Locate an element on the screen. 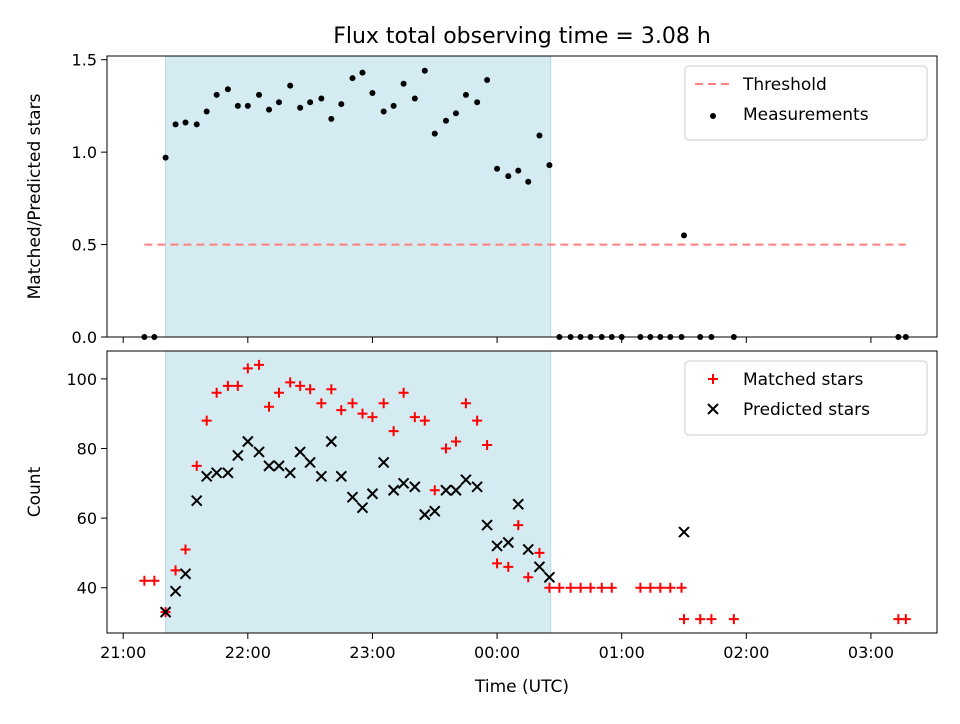  x-tick-label: 22:00 is located at coordinates (248, 652).